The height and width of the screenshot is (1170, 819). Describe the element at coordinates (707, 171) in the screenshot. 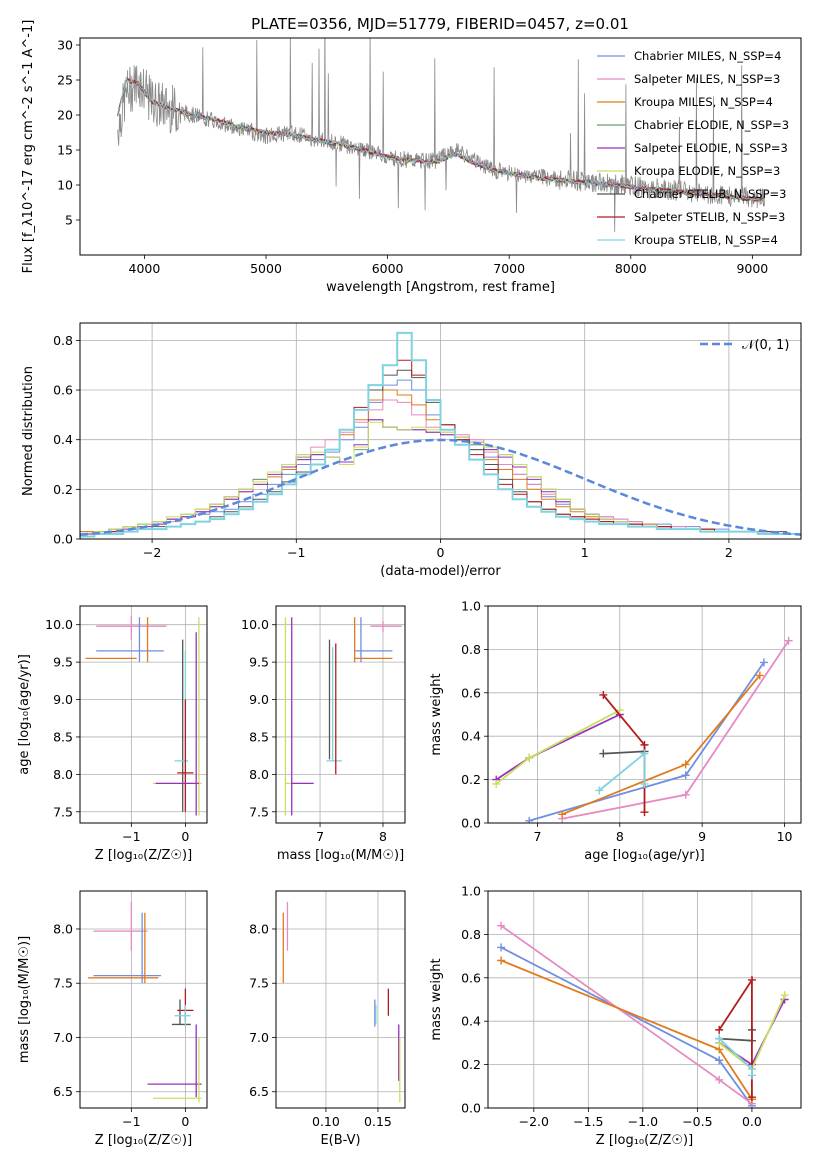

I see `legend-entry: Kroupa ELODIE, N_SSP=3` at that location.